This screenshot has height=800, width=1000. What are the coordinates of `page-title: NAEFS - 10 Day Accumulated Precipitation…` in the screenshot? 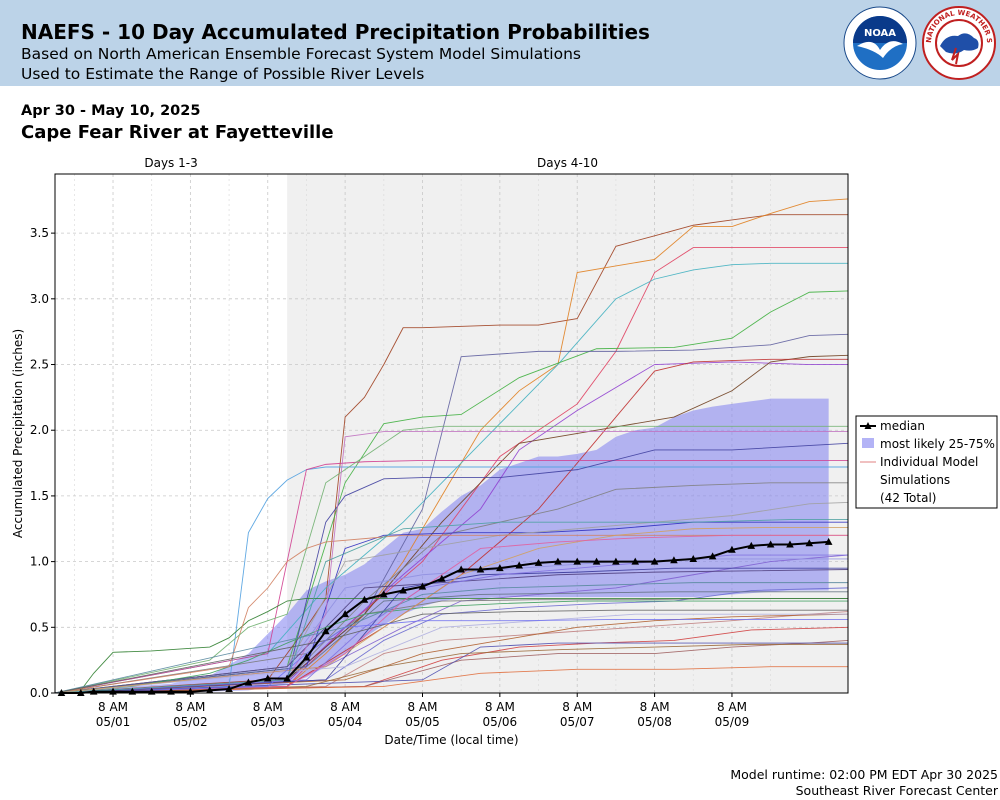 It's located at (335, 32).